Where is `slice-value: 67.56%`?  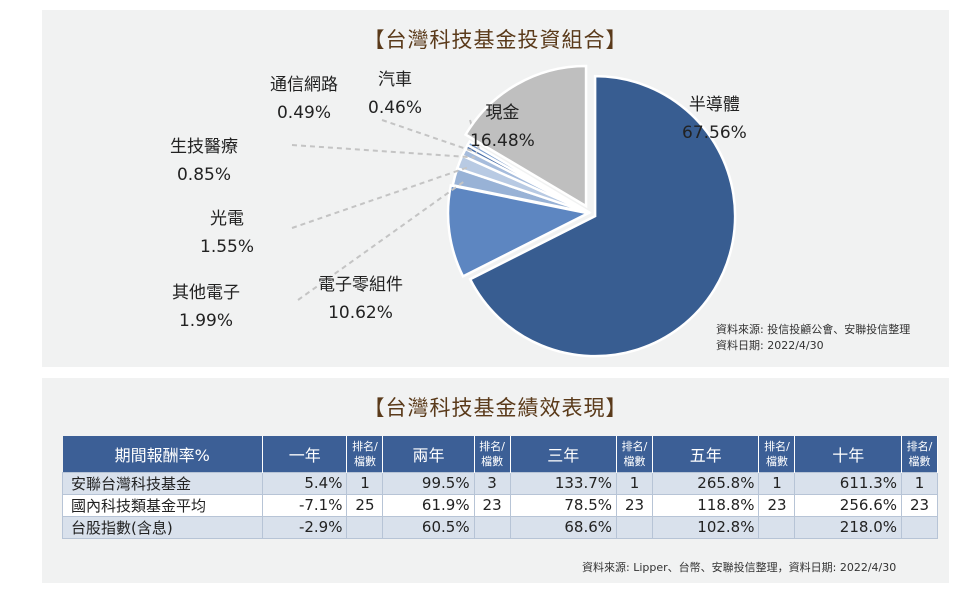
slice-value: 67.56% is located at coordinates (714, 133).